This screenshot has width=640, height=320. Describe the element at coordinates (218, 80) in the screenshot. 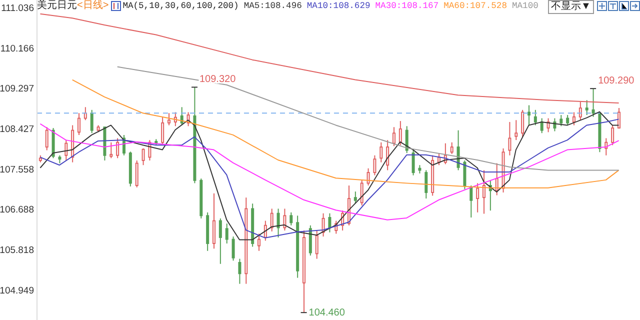

I see `annotation: 109.320` at that location.